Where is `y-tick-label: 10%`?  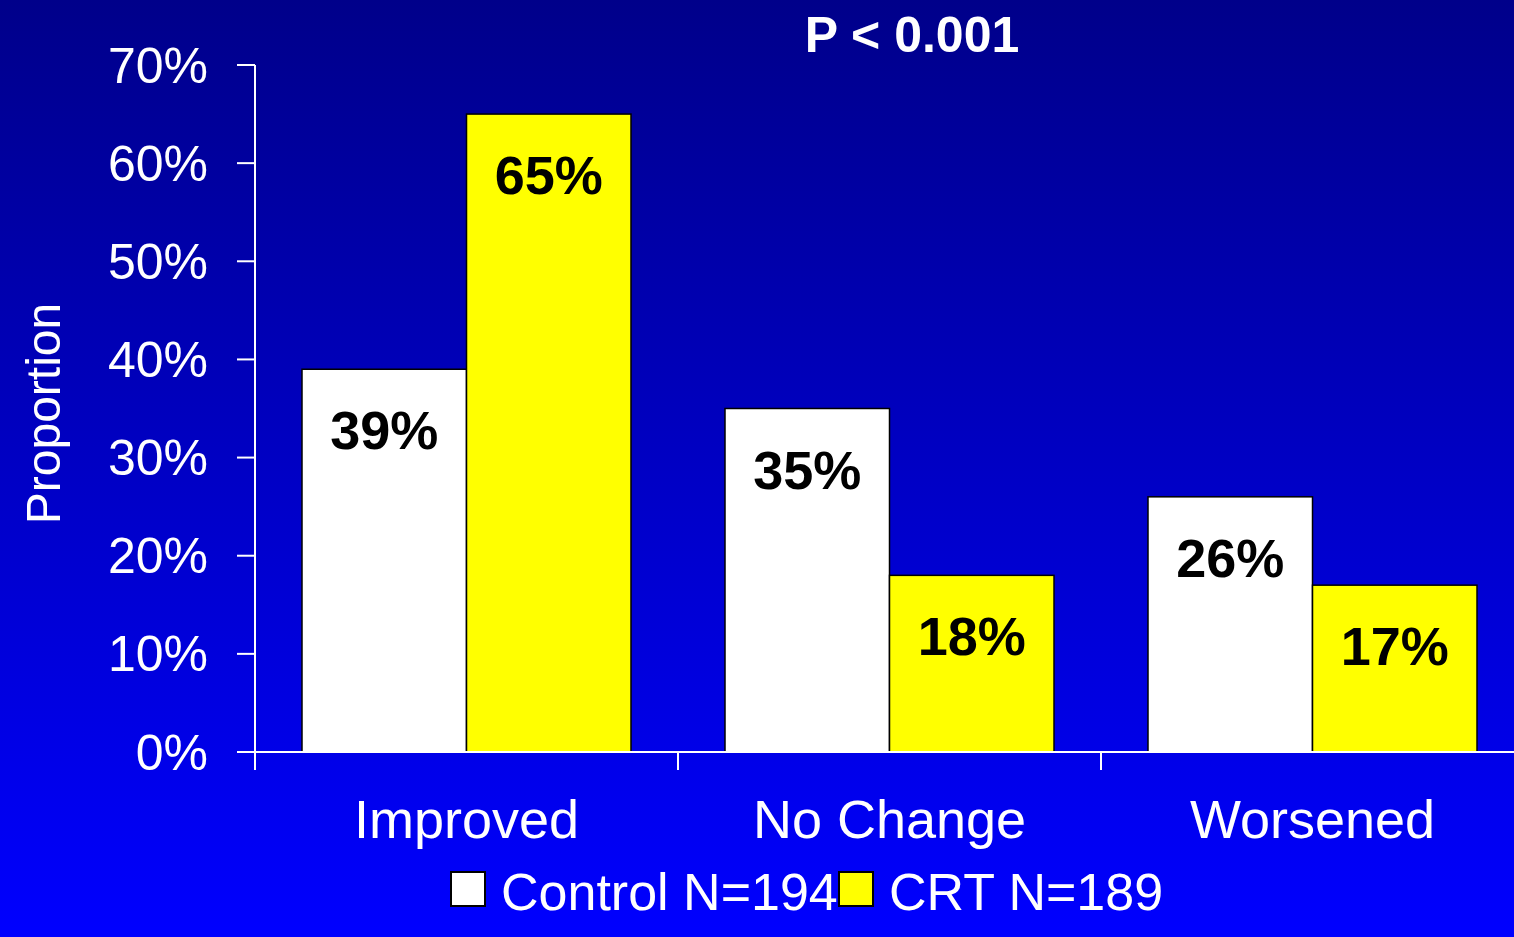 y-tick-label: 10% is located at coordinates (157, 654).